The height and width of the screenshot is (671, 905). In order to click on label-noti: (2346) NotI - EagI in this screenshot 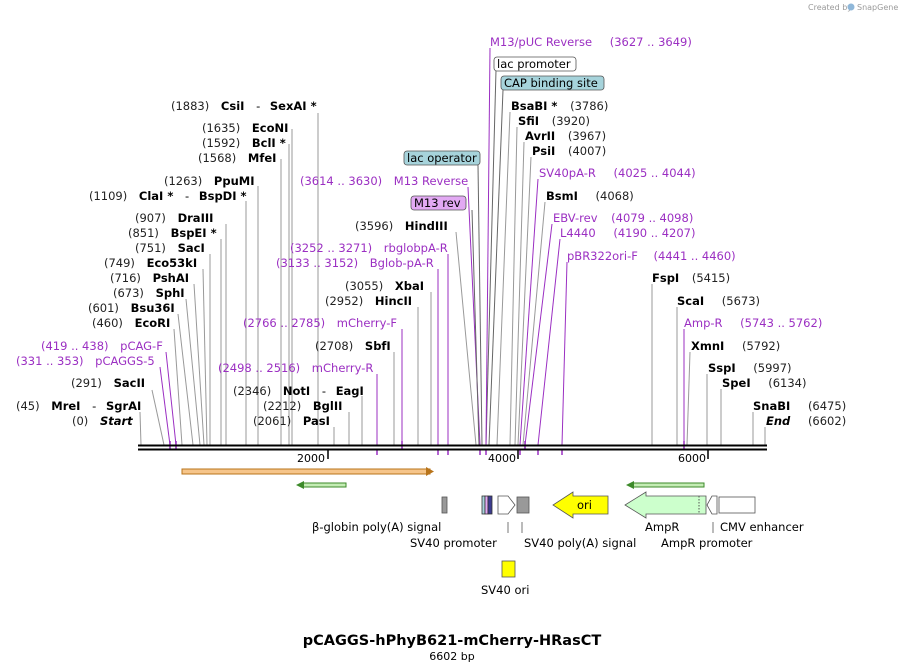, I will do `click(298, 391)`.